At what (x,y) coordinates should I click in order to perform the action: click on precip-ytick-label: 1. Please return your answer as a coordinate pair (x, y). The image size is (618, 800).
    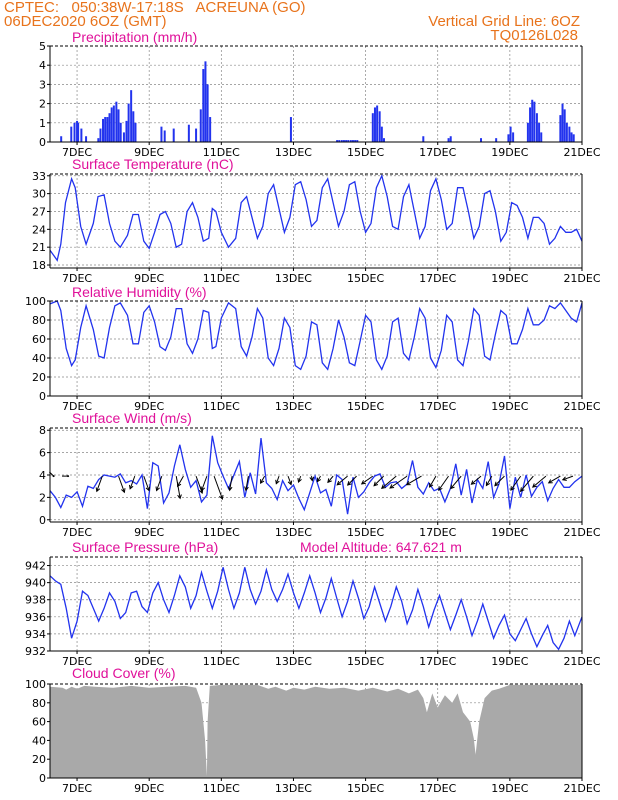
    Looking at the image, I should click on (42, 123).